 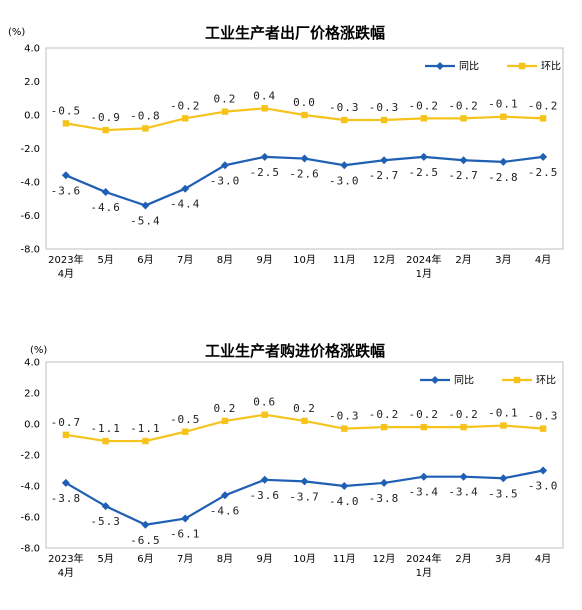 I want to click on data-label: -0.9, so click(x=105, y=117).